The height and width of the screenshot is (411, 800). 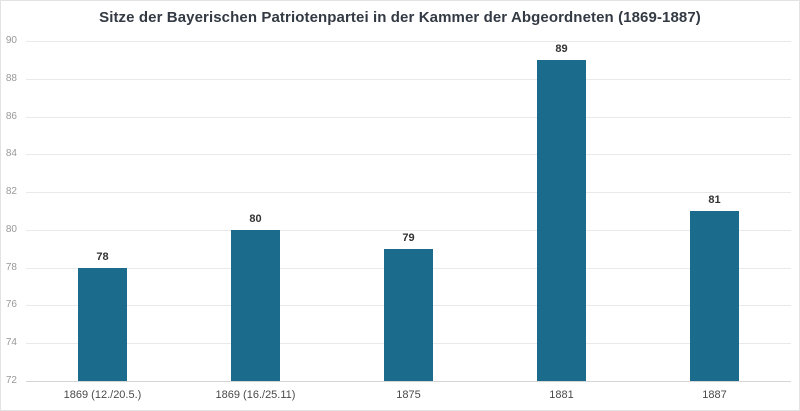 I want to click on bar-value-label-1887: 81, so click(x=714, y=200).